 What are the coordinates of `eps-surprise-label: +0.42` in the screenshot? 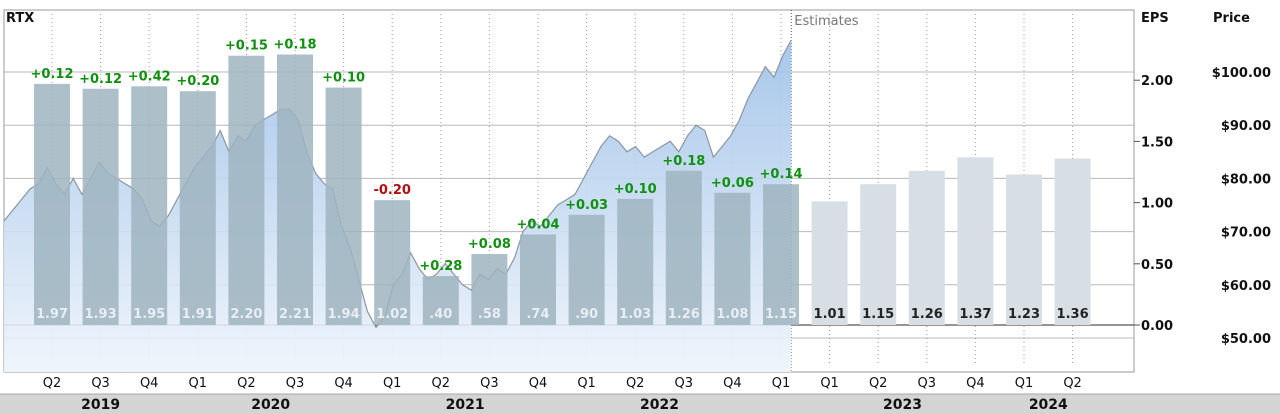 It's located at (149, 76).